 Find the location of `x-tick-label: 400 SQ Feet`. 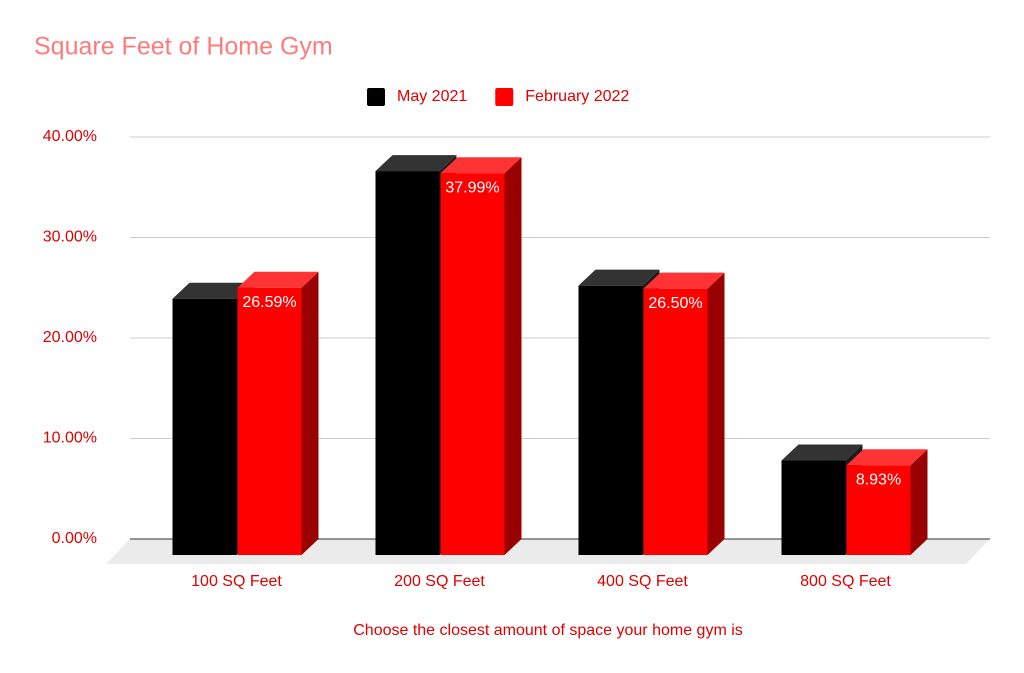

x-tick-label: 400 SQ Feet is located at coordinates (642, 581).